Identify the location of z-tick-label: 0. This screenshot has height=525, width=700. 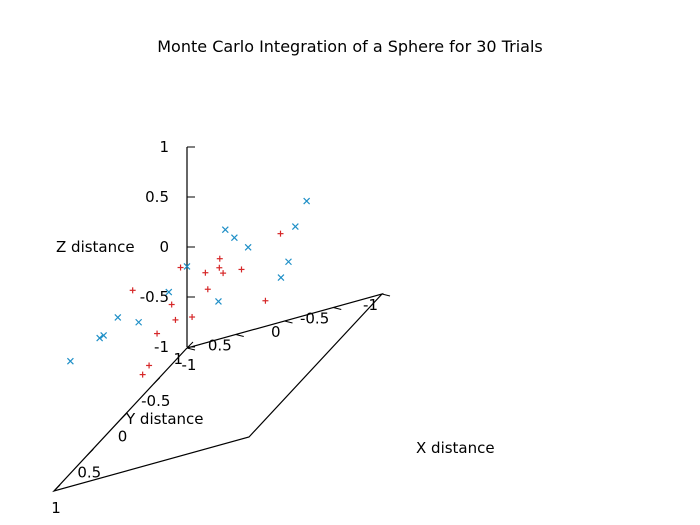
(164, 247).